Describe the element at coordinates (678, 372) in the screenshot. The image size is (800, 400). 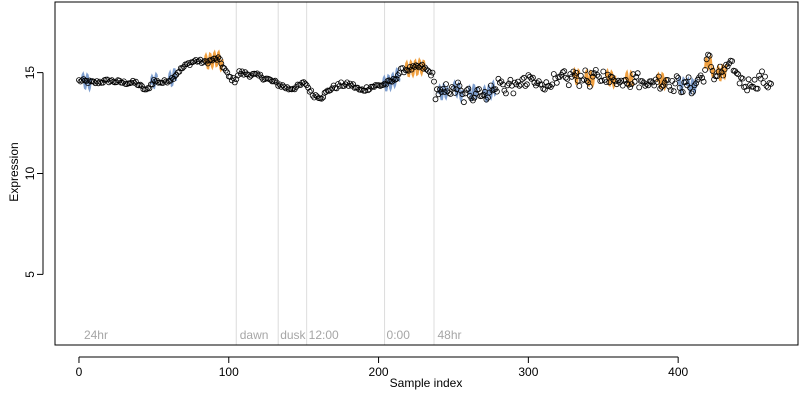
I see `x-tick-label-4: 400` at that location.